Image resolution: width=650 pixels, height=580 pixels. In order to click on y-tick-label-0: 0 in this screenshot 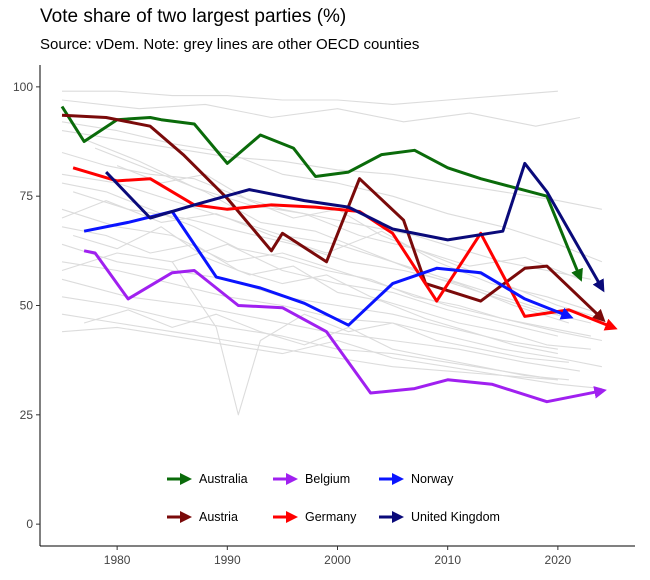, I will do `click(29, 524)`.